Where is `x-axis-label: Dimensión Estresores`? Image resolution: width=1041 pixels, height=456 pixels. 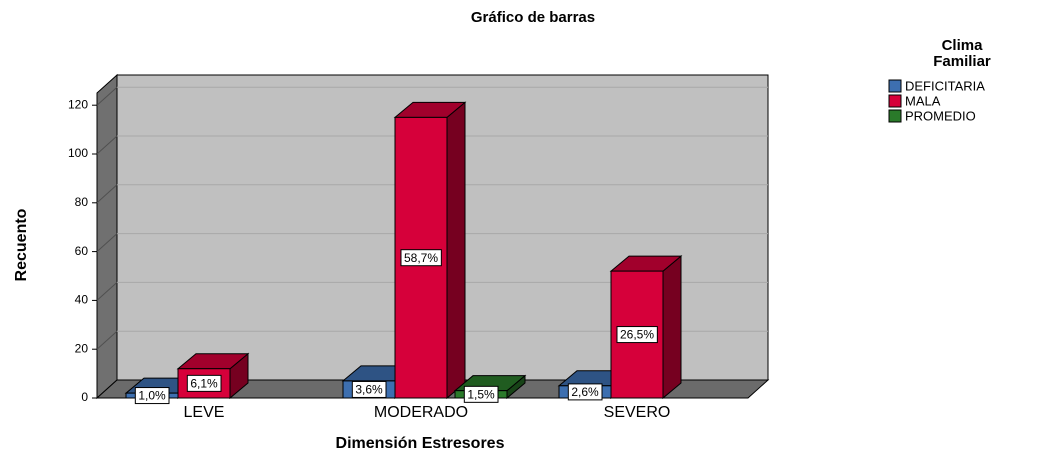
x-axis-label: Dimensión Estresores is located at coordinates (420, 443).